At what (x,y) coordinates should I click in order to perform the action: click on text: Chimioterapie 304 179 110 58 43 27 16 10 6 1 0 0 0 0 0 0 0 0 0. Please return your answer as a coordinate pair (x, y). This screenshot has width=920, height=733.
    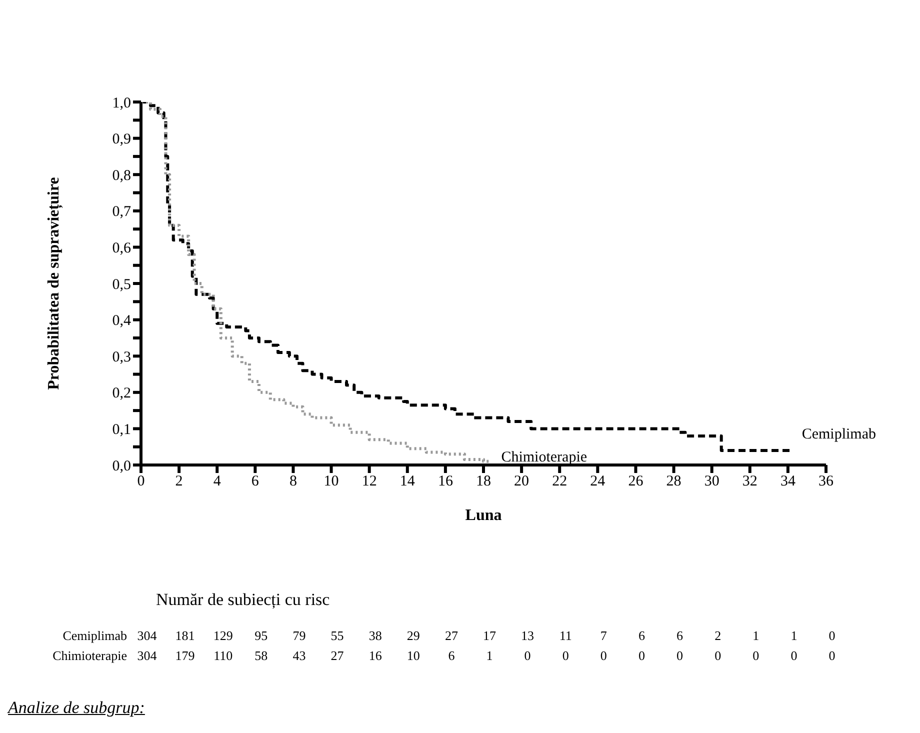
    Looking at the image, I should click on (444, 655).